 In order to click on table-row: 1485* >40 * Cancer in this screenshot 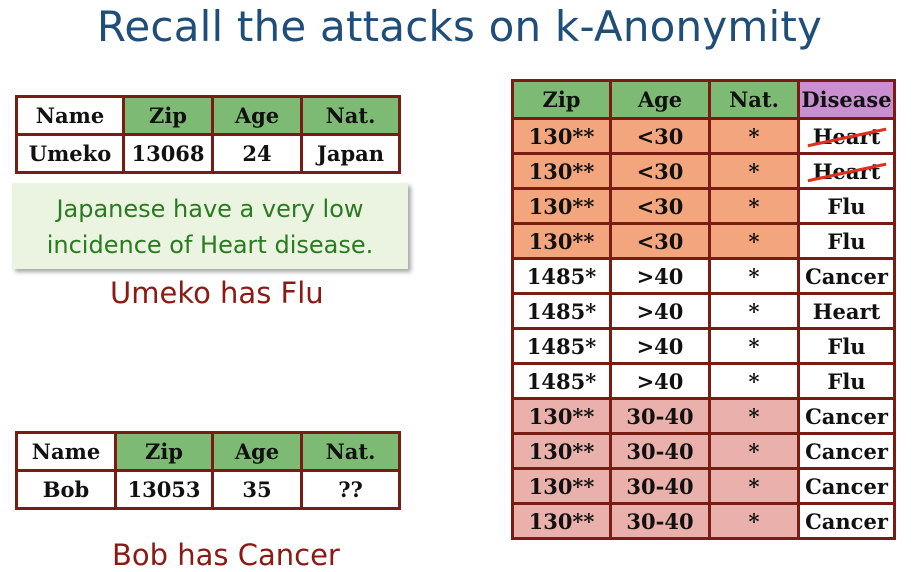, I will do `click(703, 276)`.